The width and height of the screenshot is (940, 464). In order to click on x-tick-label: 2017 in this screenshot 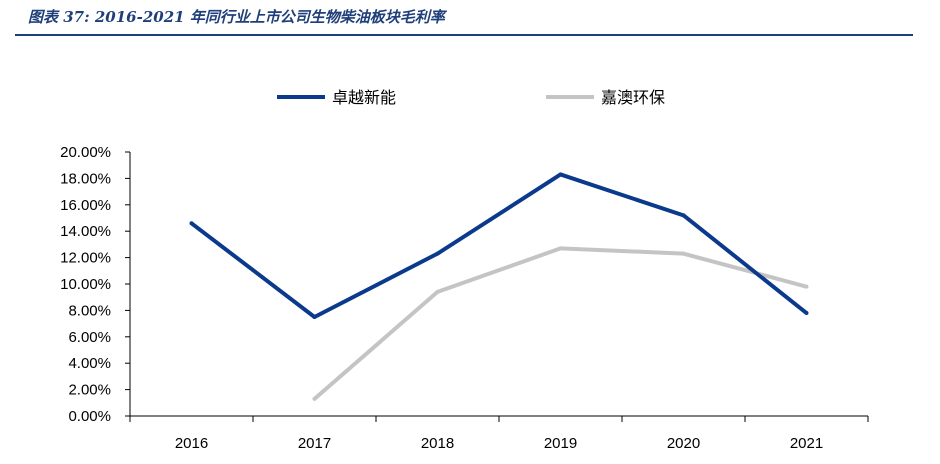, I will do `click(314, 443)`.